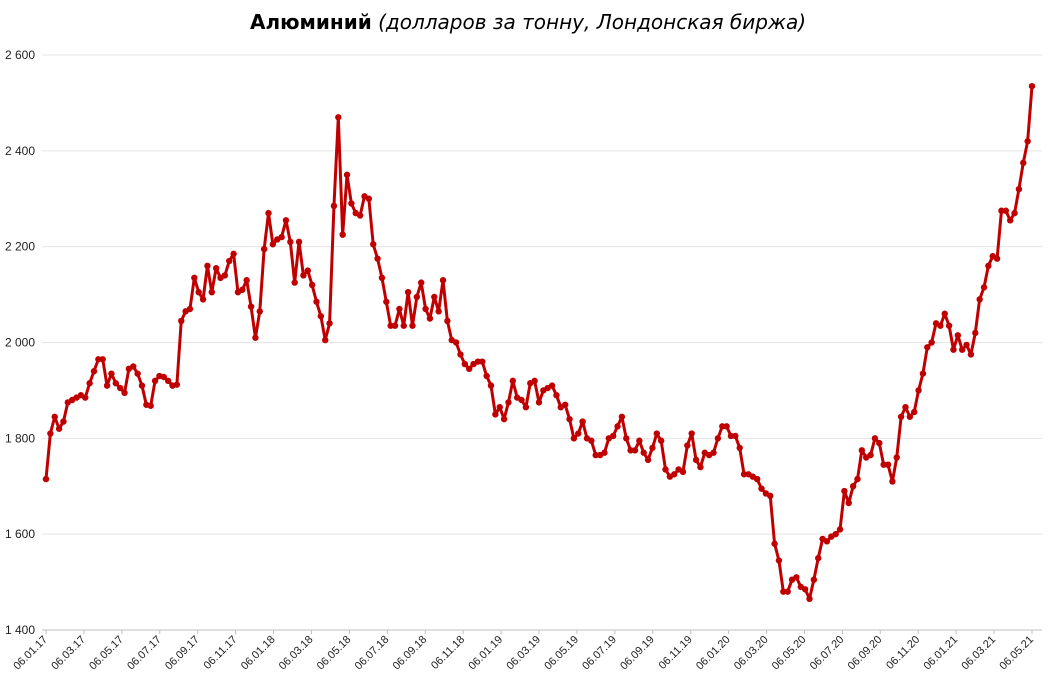 The image size is (1056, 687). What do you see at coordinates (106, 653) in the screenshot?
I see `x-tick-label: 06.05.17` at bounding box center [106, 653].